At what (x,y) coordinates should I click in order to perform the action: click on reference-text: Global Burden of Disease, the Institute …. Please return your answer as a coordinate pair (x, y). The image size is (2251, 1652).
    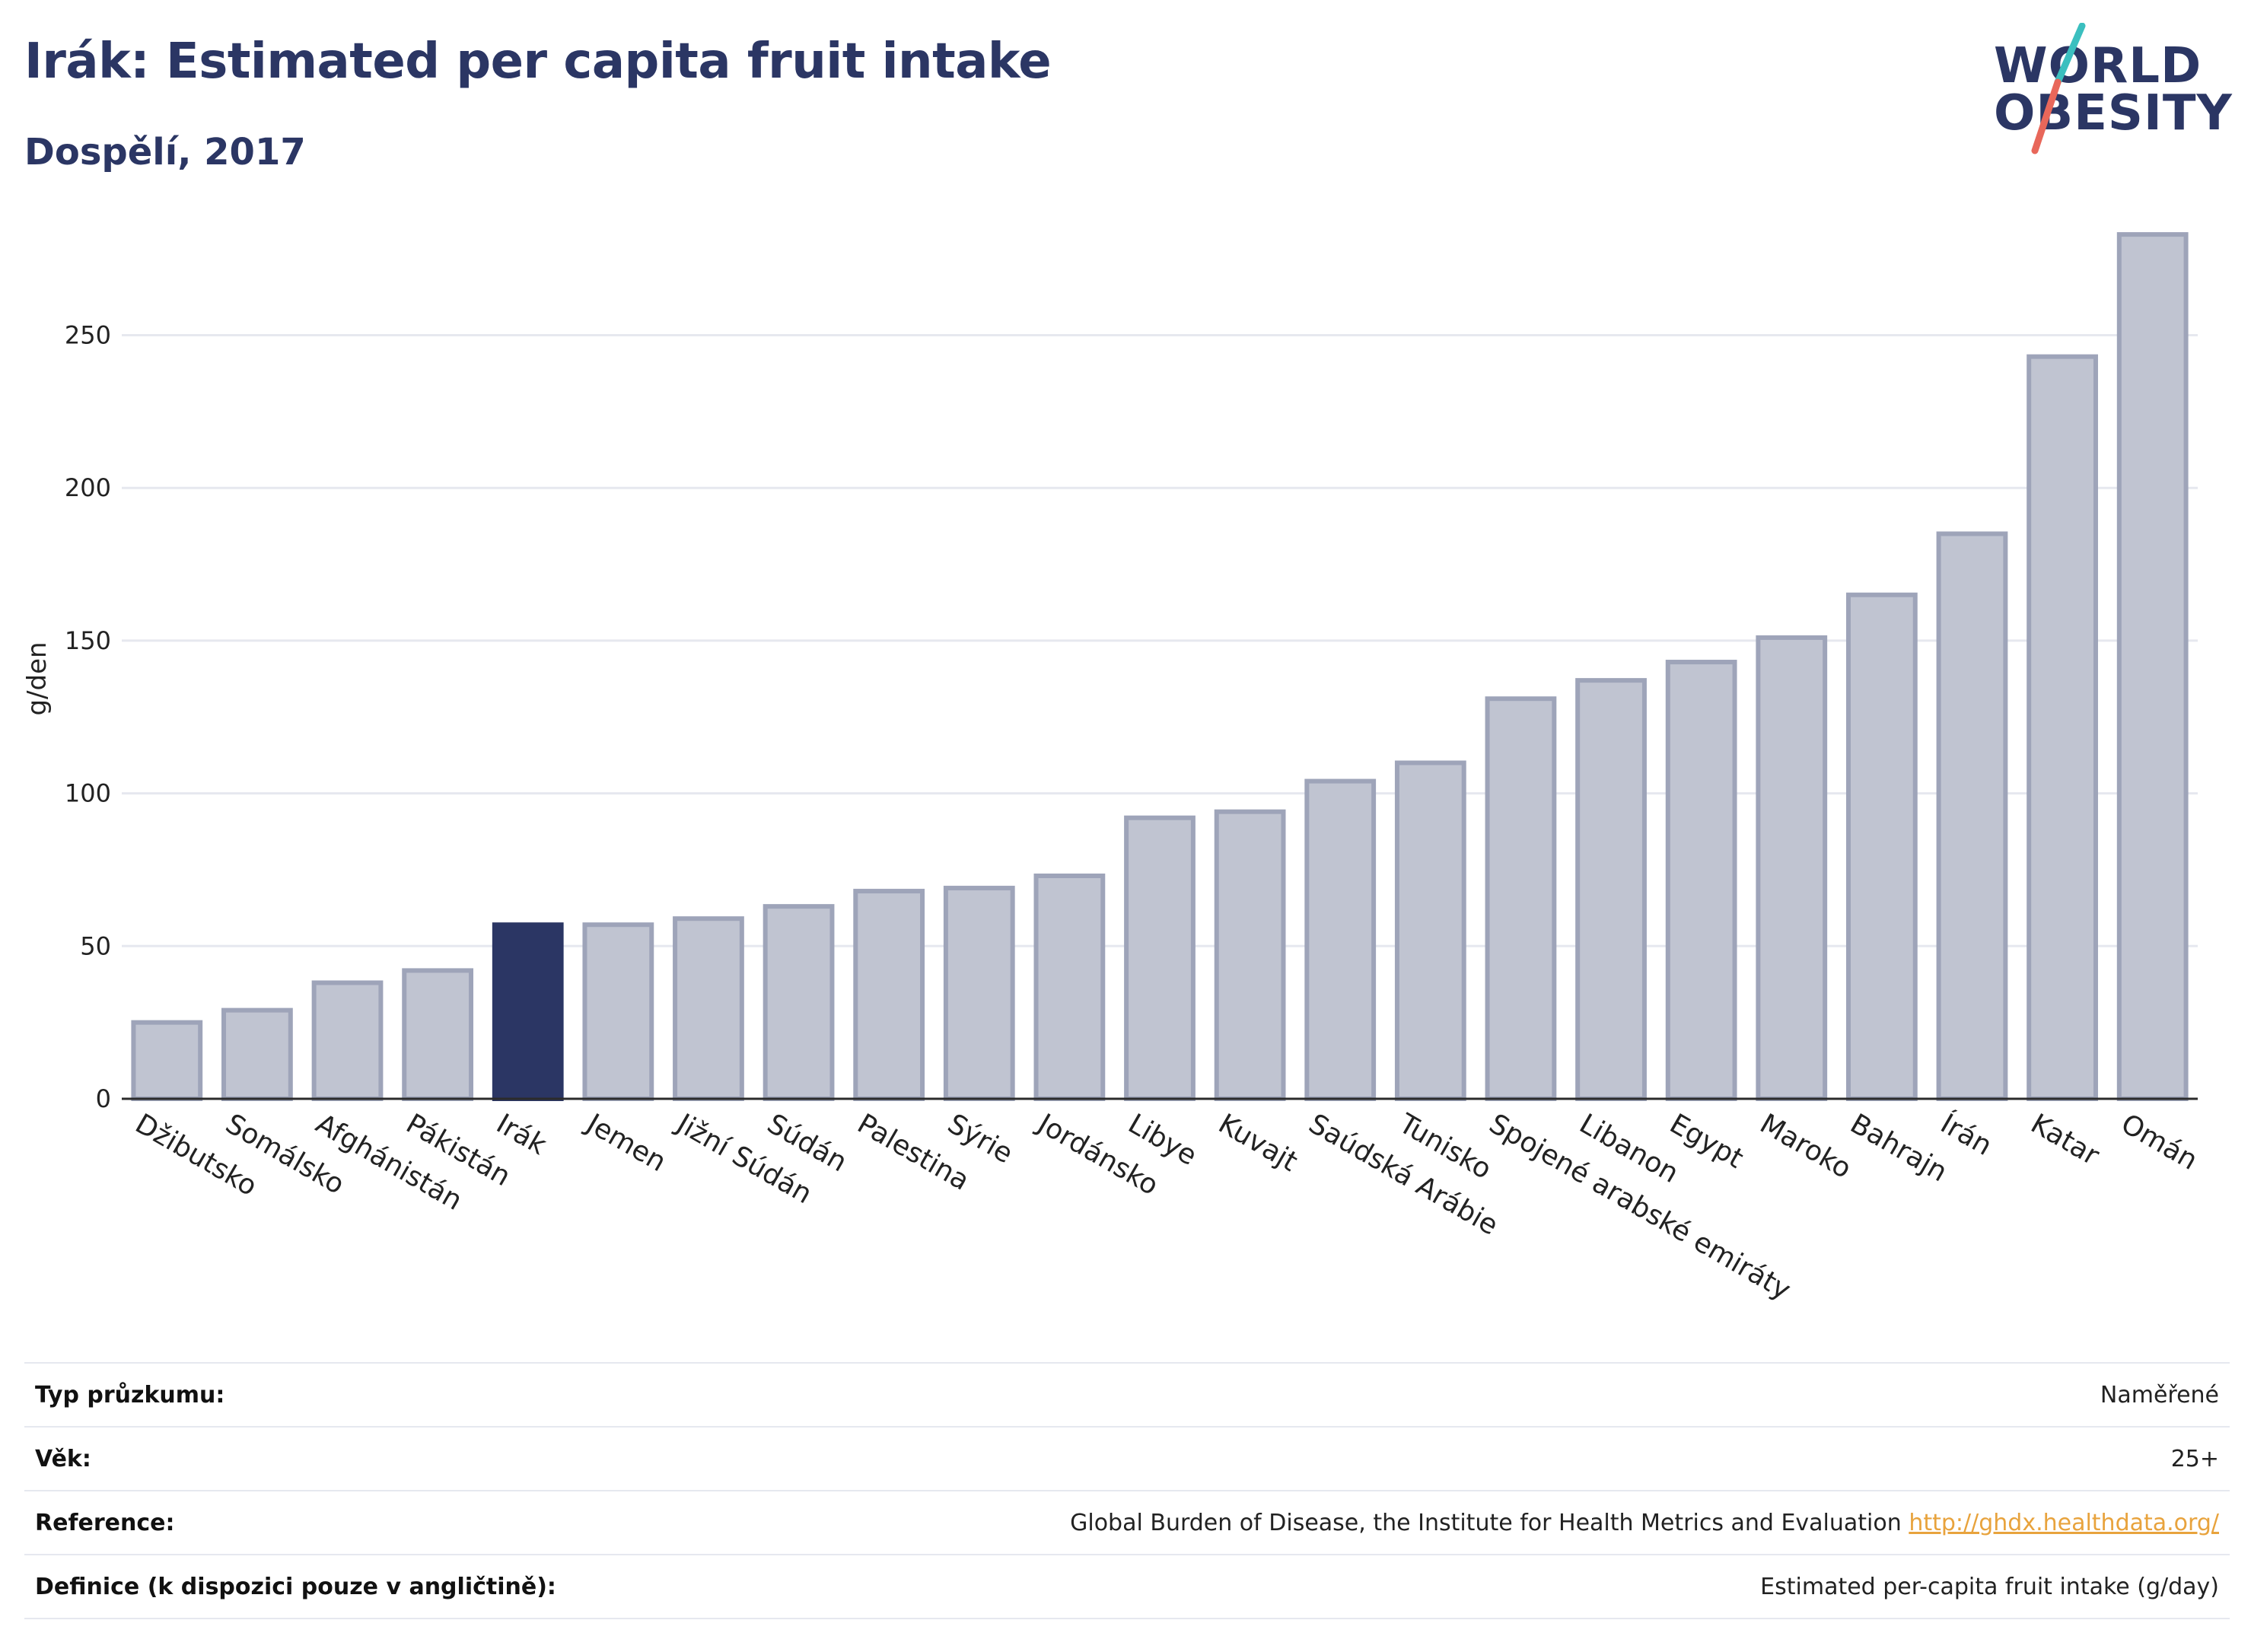
    Looking at the image, I should click on (1486, 1522).